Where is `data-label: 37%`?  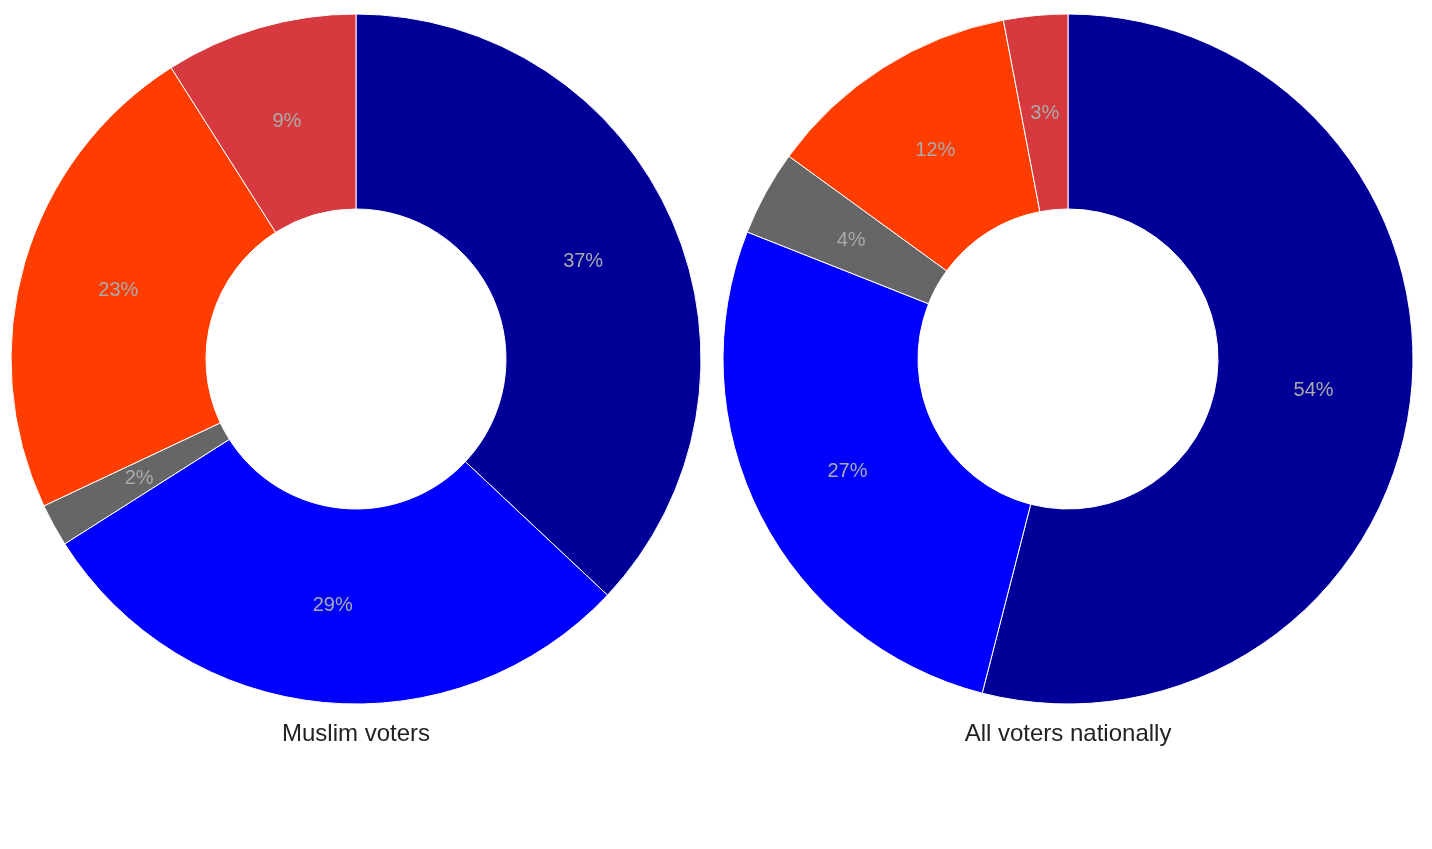 data-label: 37% is located at coordinates (583, 259).